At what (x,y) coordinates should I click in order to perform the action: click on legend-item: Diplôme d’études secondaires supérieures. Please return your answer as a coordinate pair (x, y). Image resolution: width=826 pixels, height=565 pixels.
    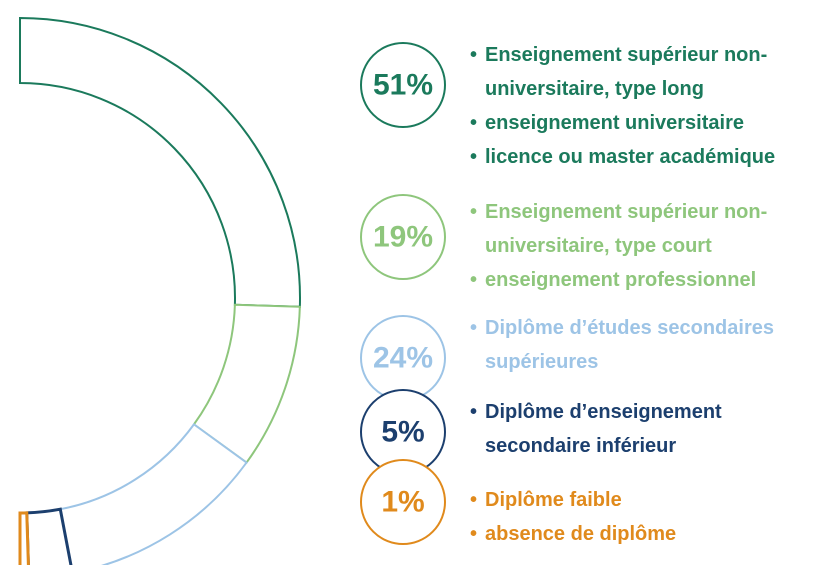
    Looking at the image, I should click on (645, 345).